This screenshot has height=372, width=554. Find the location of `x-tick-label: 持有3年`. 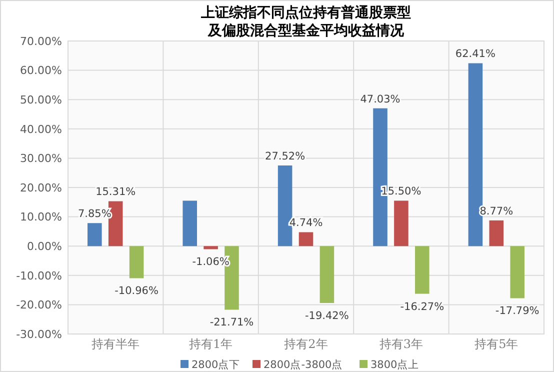

x-tick-label: 持有3年 is located at coordinates (401, 344).